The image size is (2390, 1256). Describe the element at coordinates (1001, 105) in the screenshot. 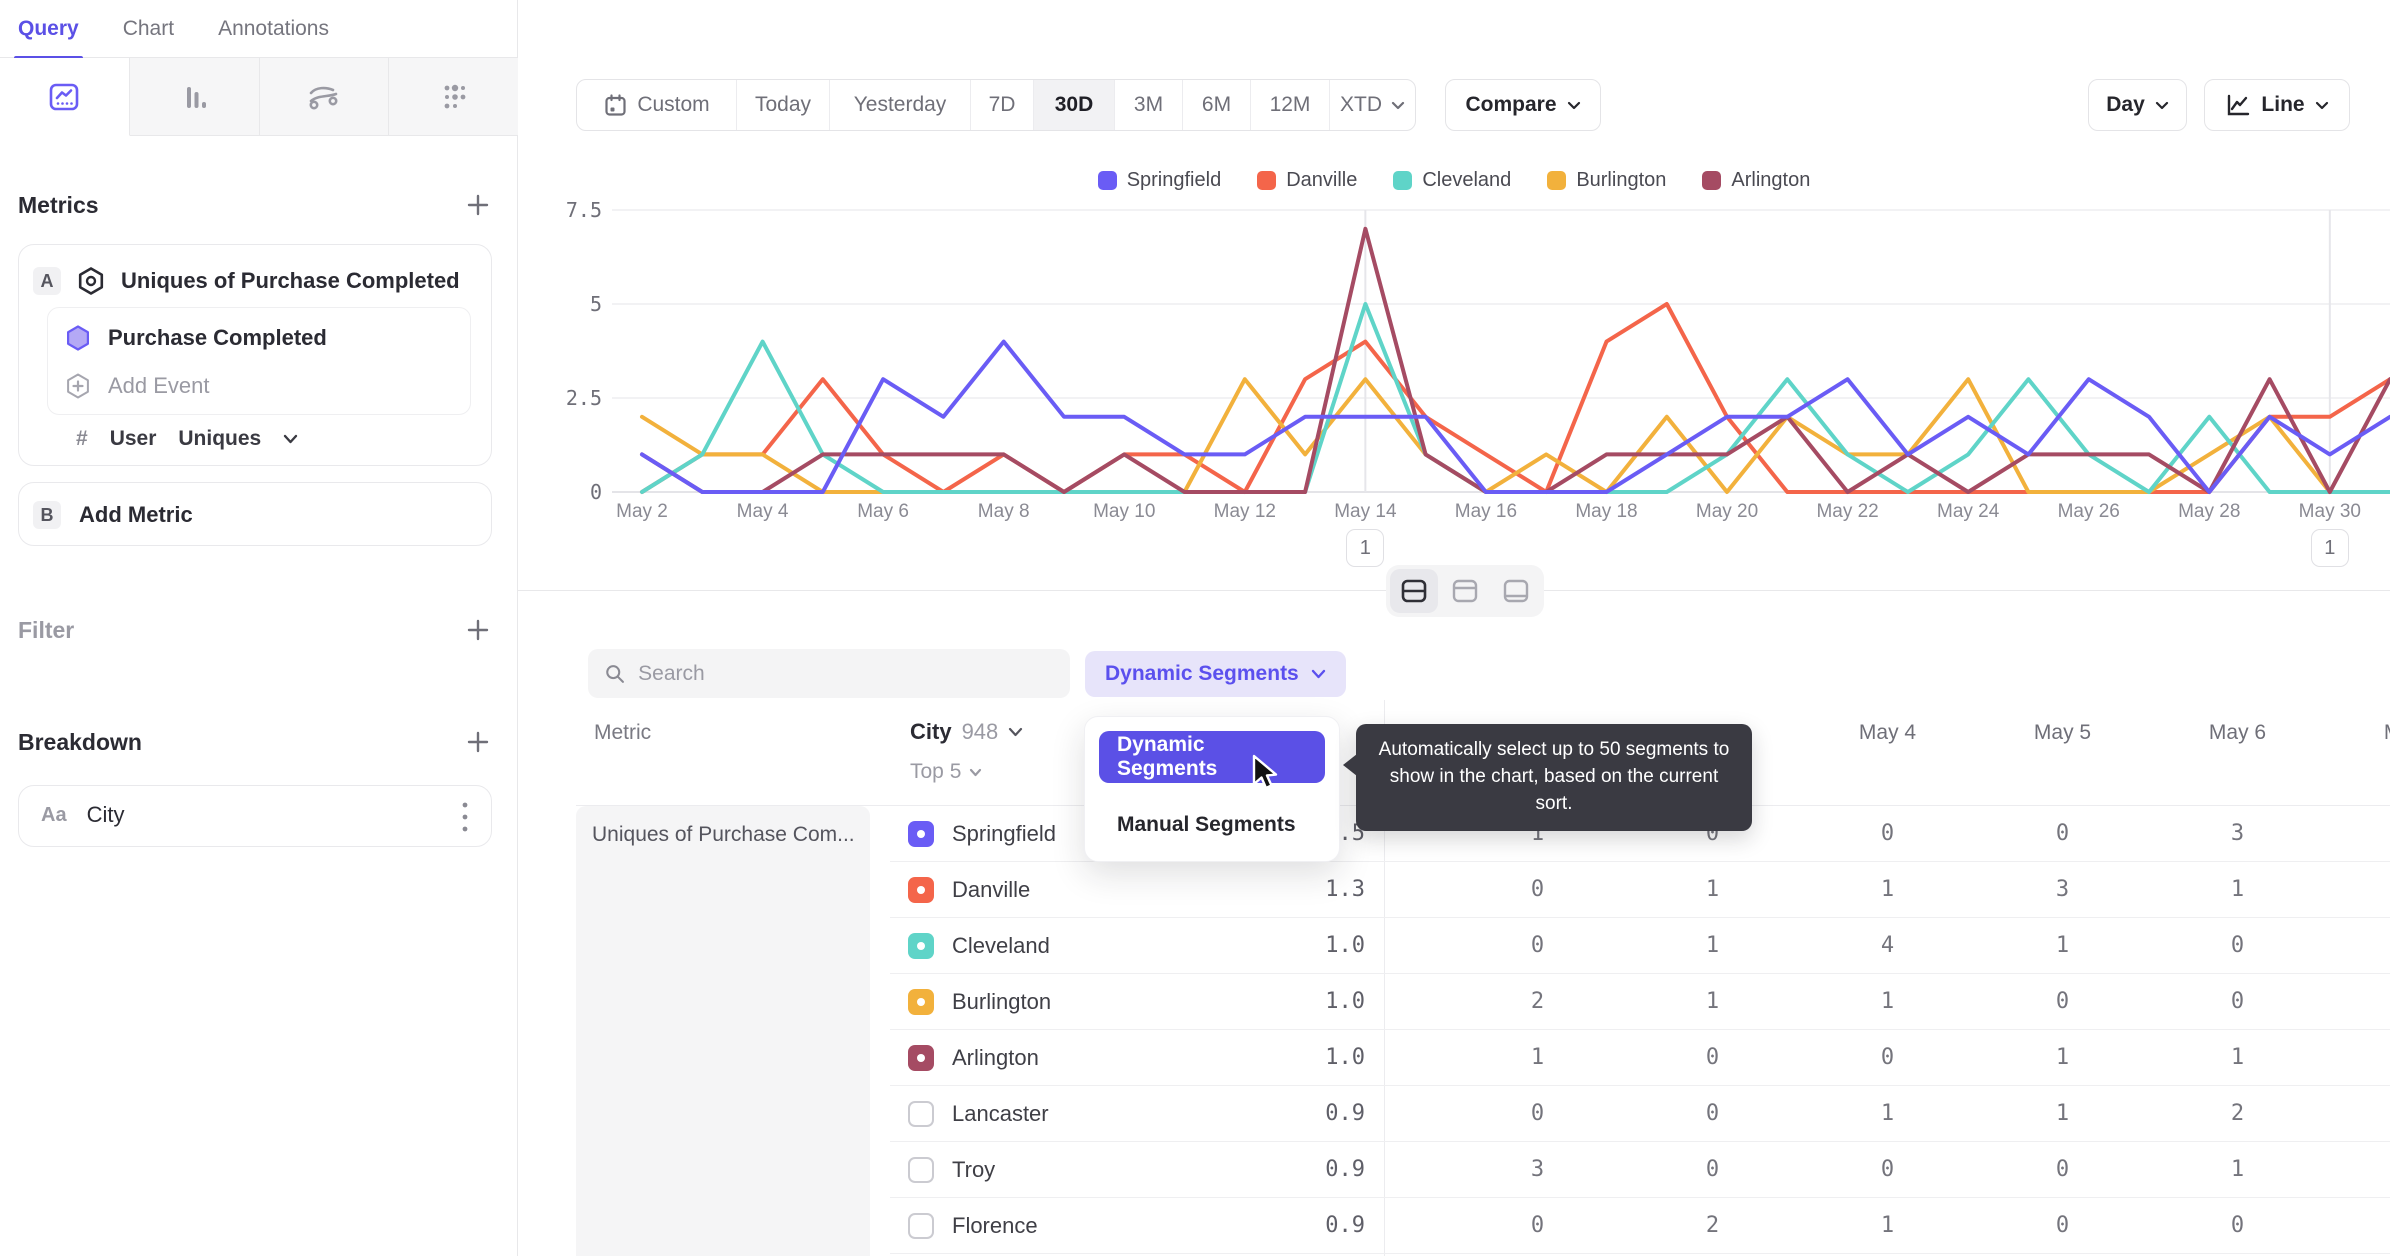

I see `range-7d: 7D` at that location.